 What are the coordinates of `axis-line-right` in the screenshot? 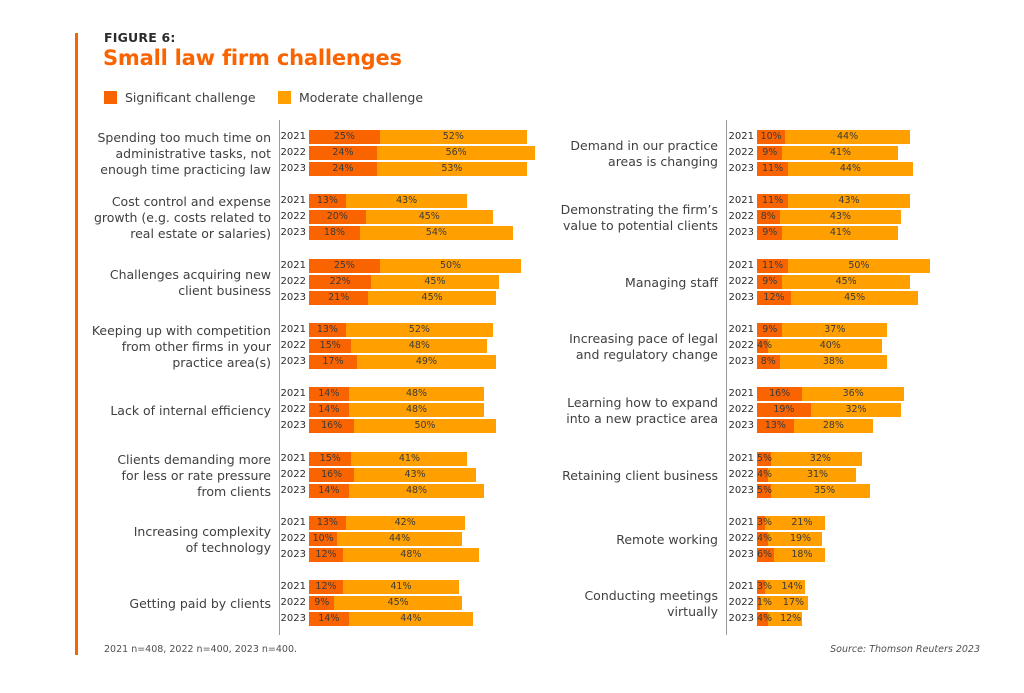 It's located at (726, 377).